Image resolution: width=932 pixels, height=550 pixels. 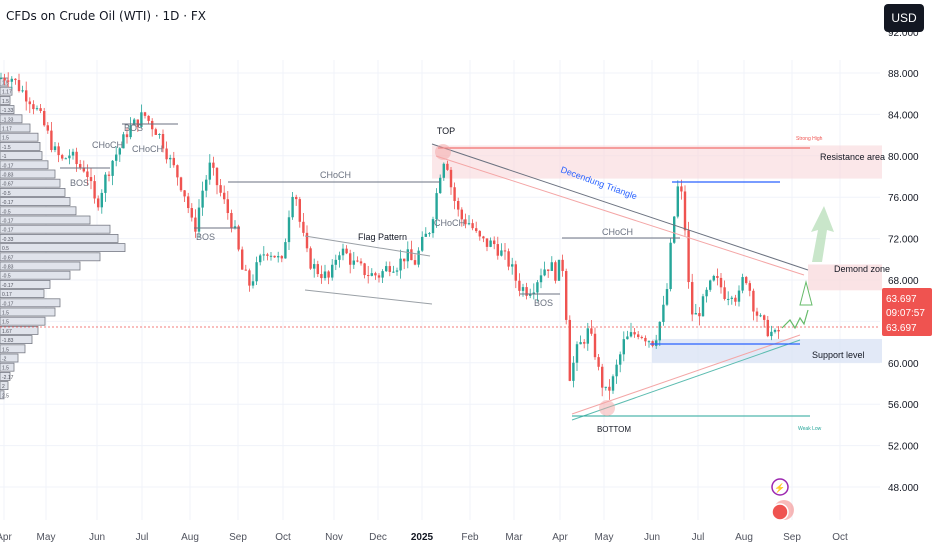 What do you see at coordinates (6, 194) in the screenshot?
I see `volume-profile-label: -0.5` at bounding box center [6, 194].